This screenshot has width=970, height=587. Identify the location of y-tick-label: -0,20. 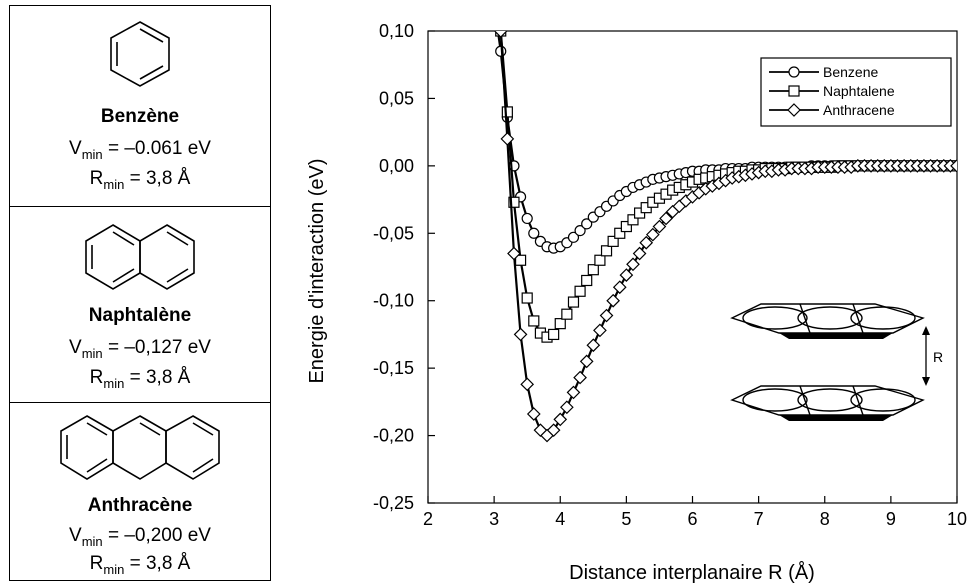
(393, 436).